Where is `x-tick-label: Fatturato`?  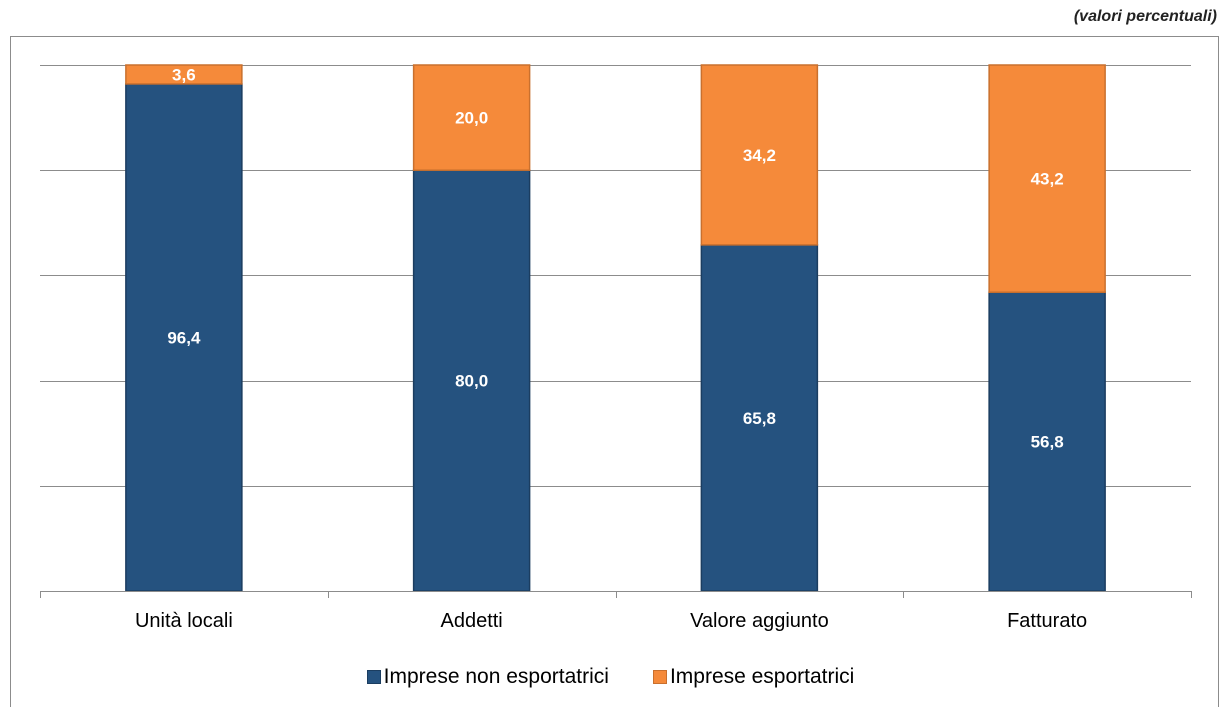 x-tick-label: Fatturato is located at coordinates (1047, 621).